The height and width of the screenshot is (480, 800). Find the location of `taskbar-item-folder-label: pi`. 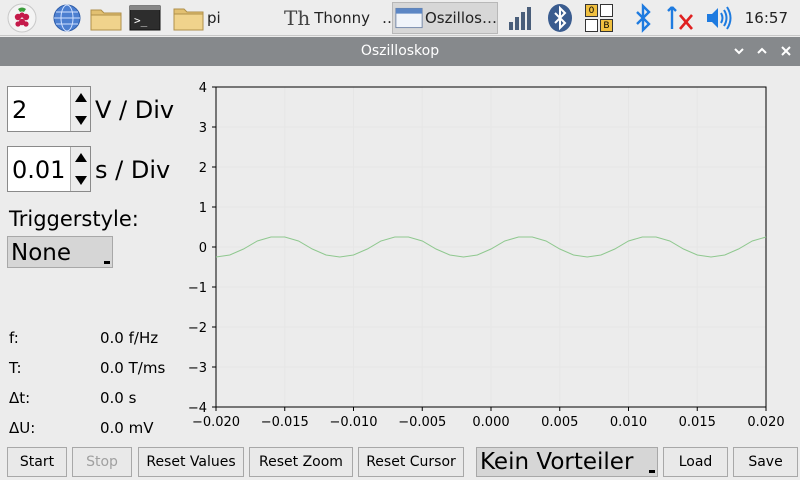

taskbar-item-folder-label: pi is located at coordinates (214, 18).